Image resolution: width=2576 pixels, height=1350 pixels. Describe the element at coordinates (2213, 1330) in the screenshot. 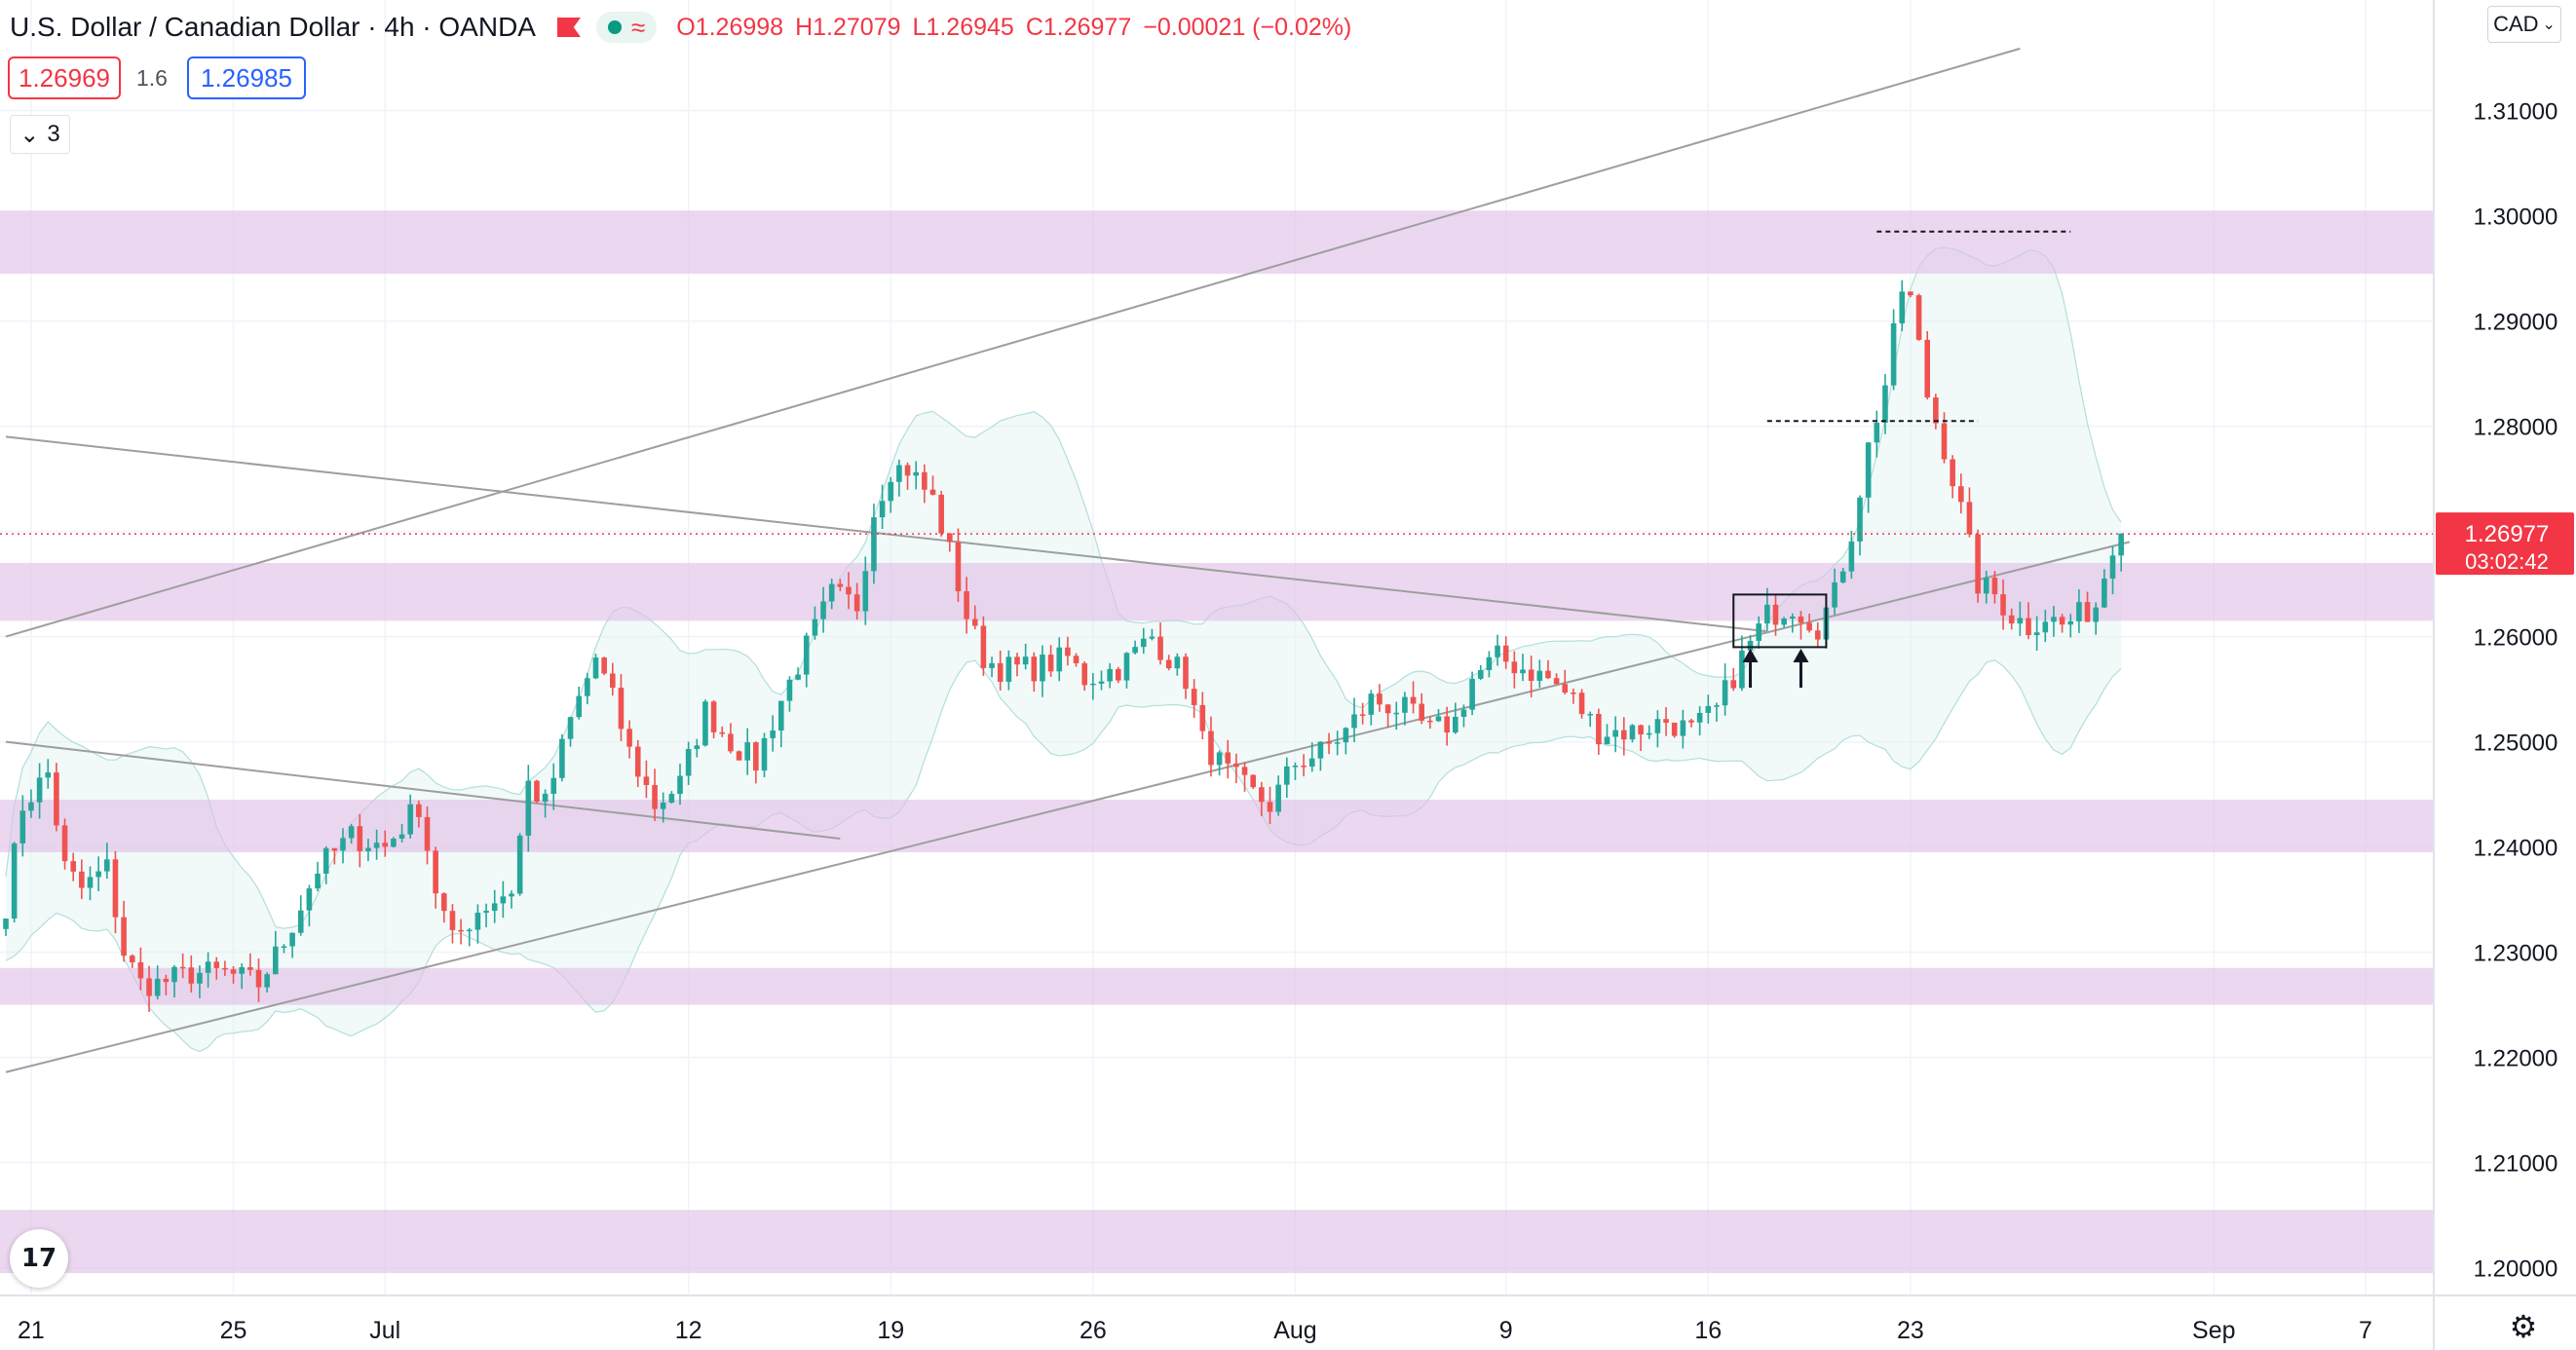

I see `x-tick-label: Sep` at that location.